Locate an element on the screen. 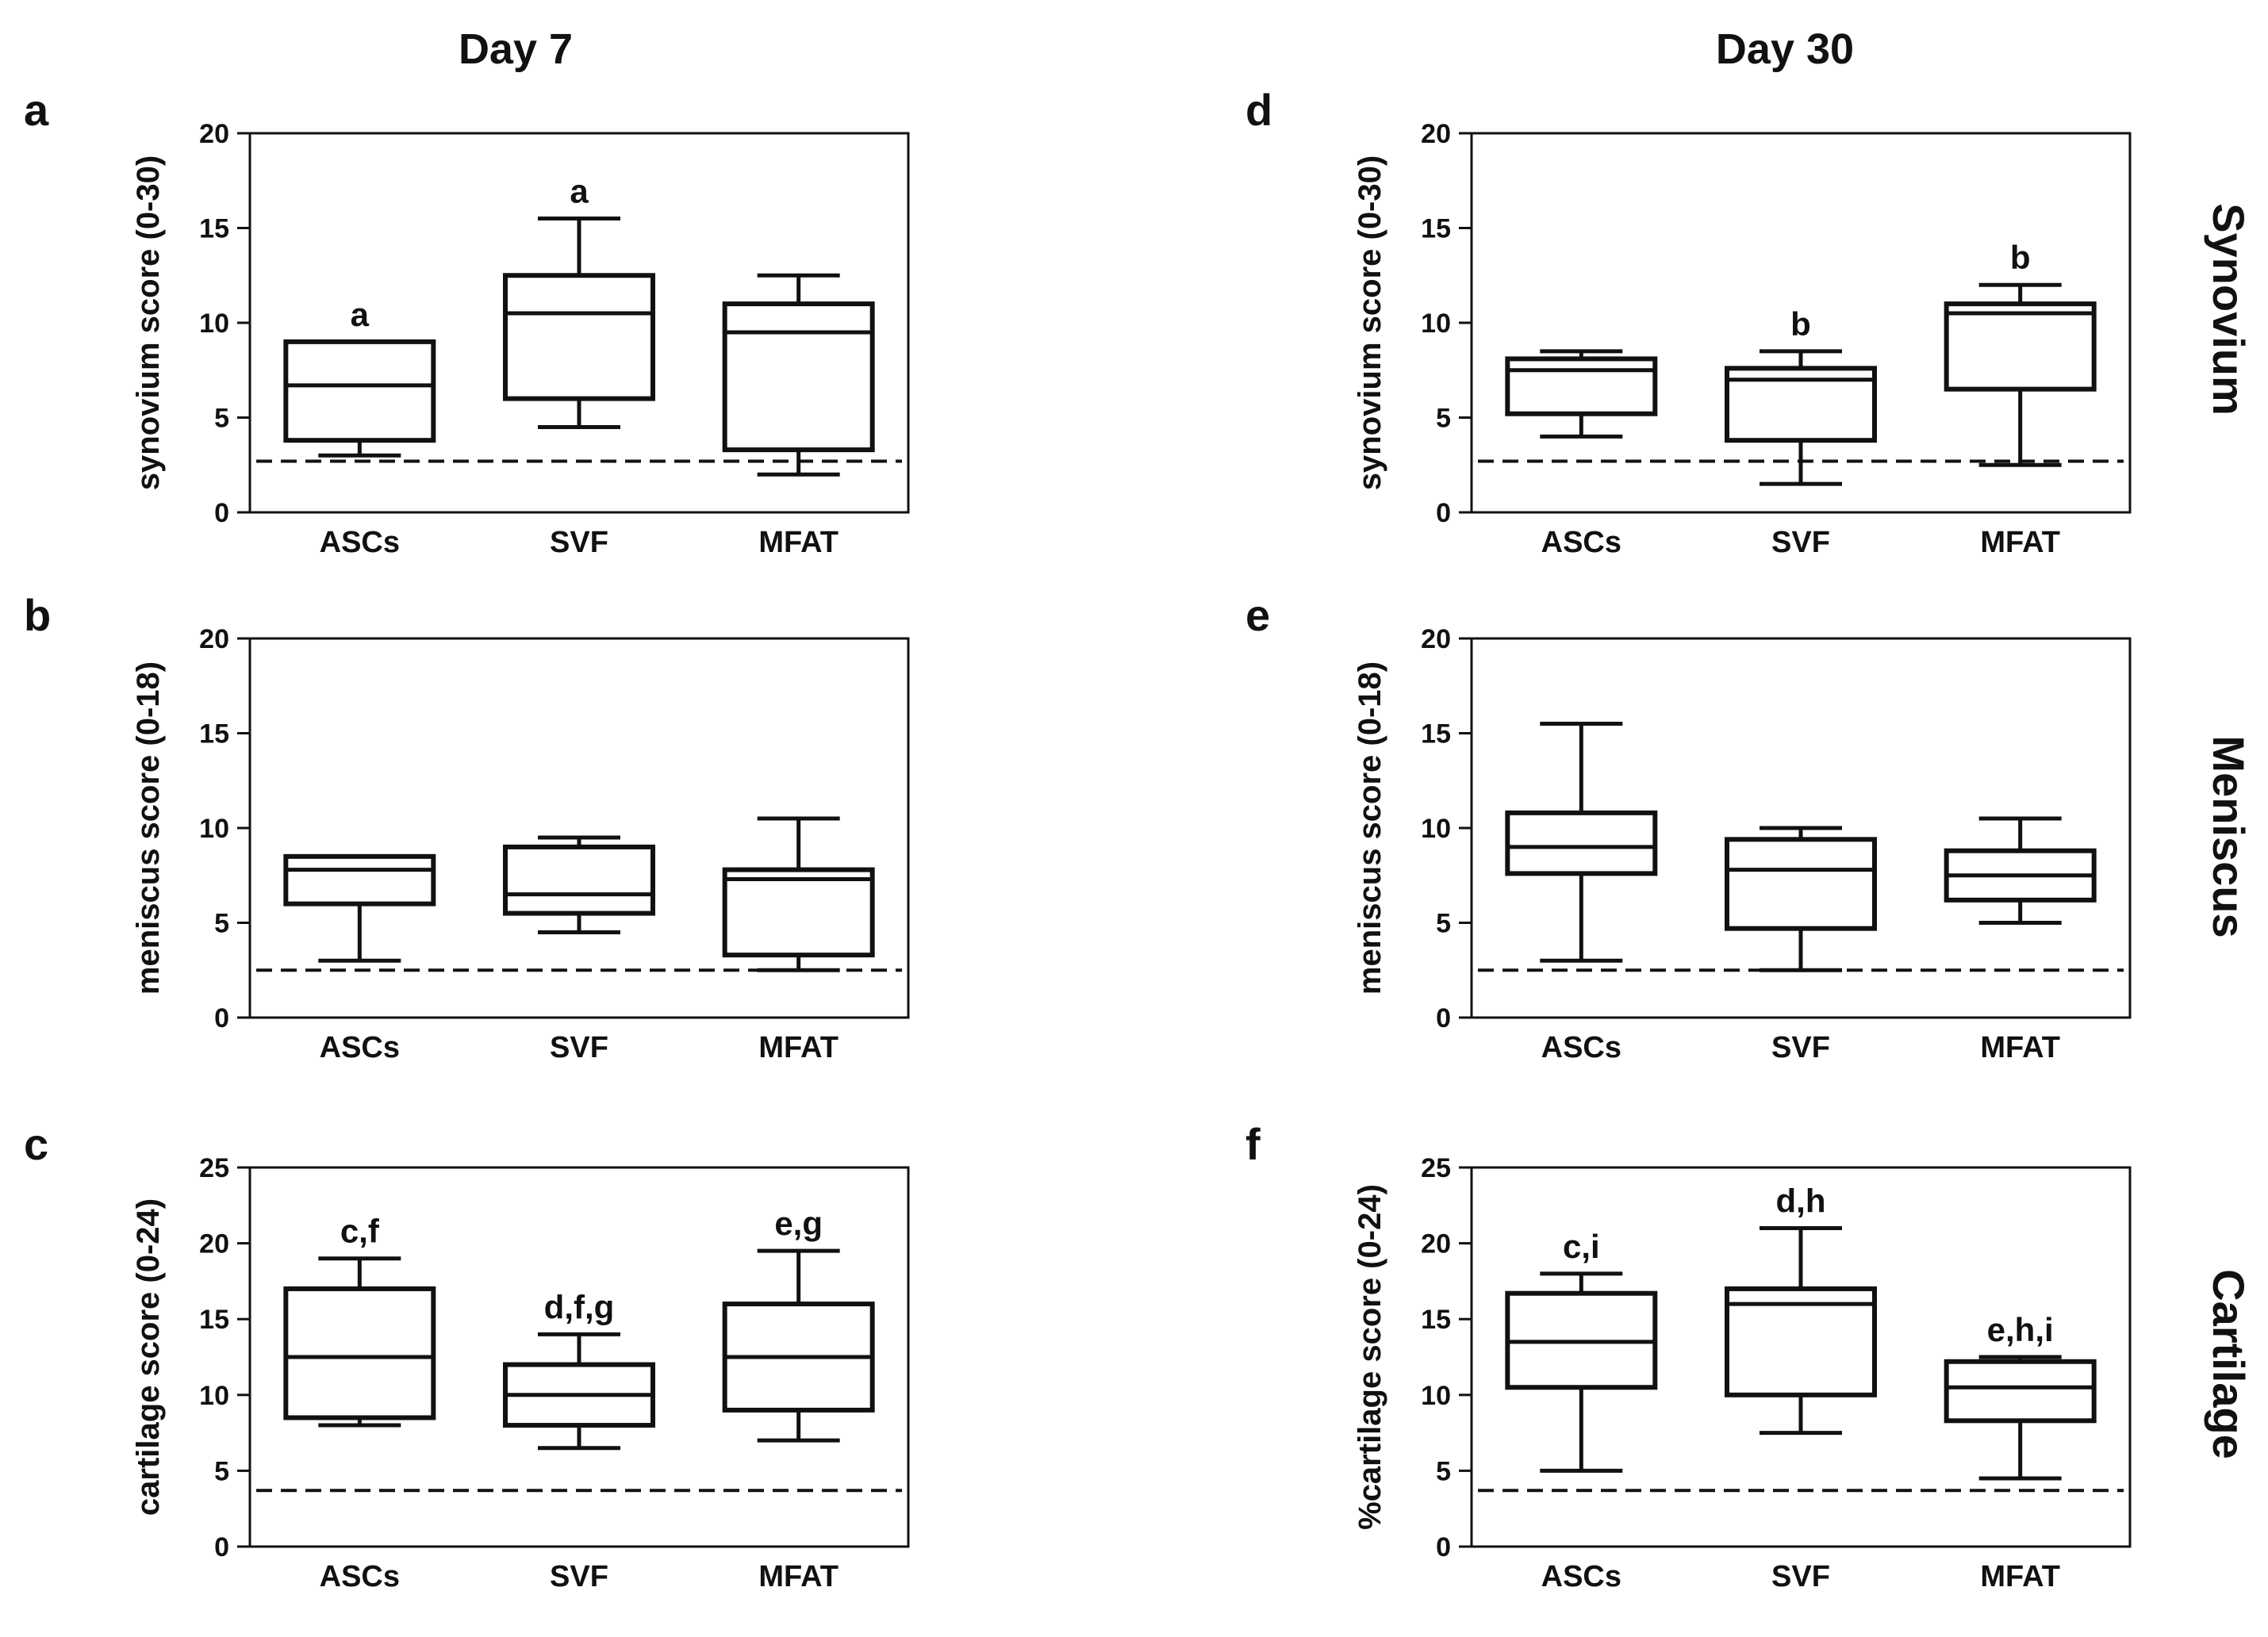  row-label-cartilage: Cartilage is located at coordinates (2229, 1364).